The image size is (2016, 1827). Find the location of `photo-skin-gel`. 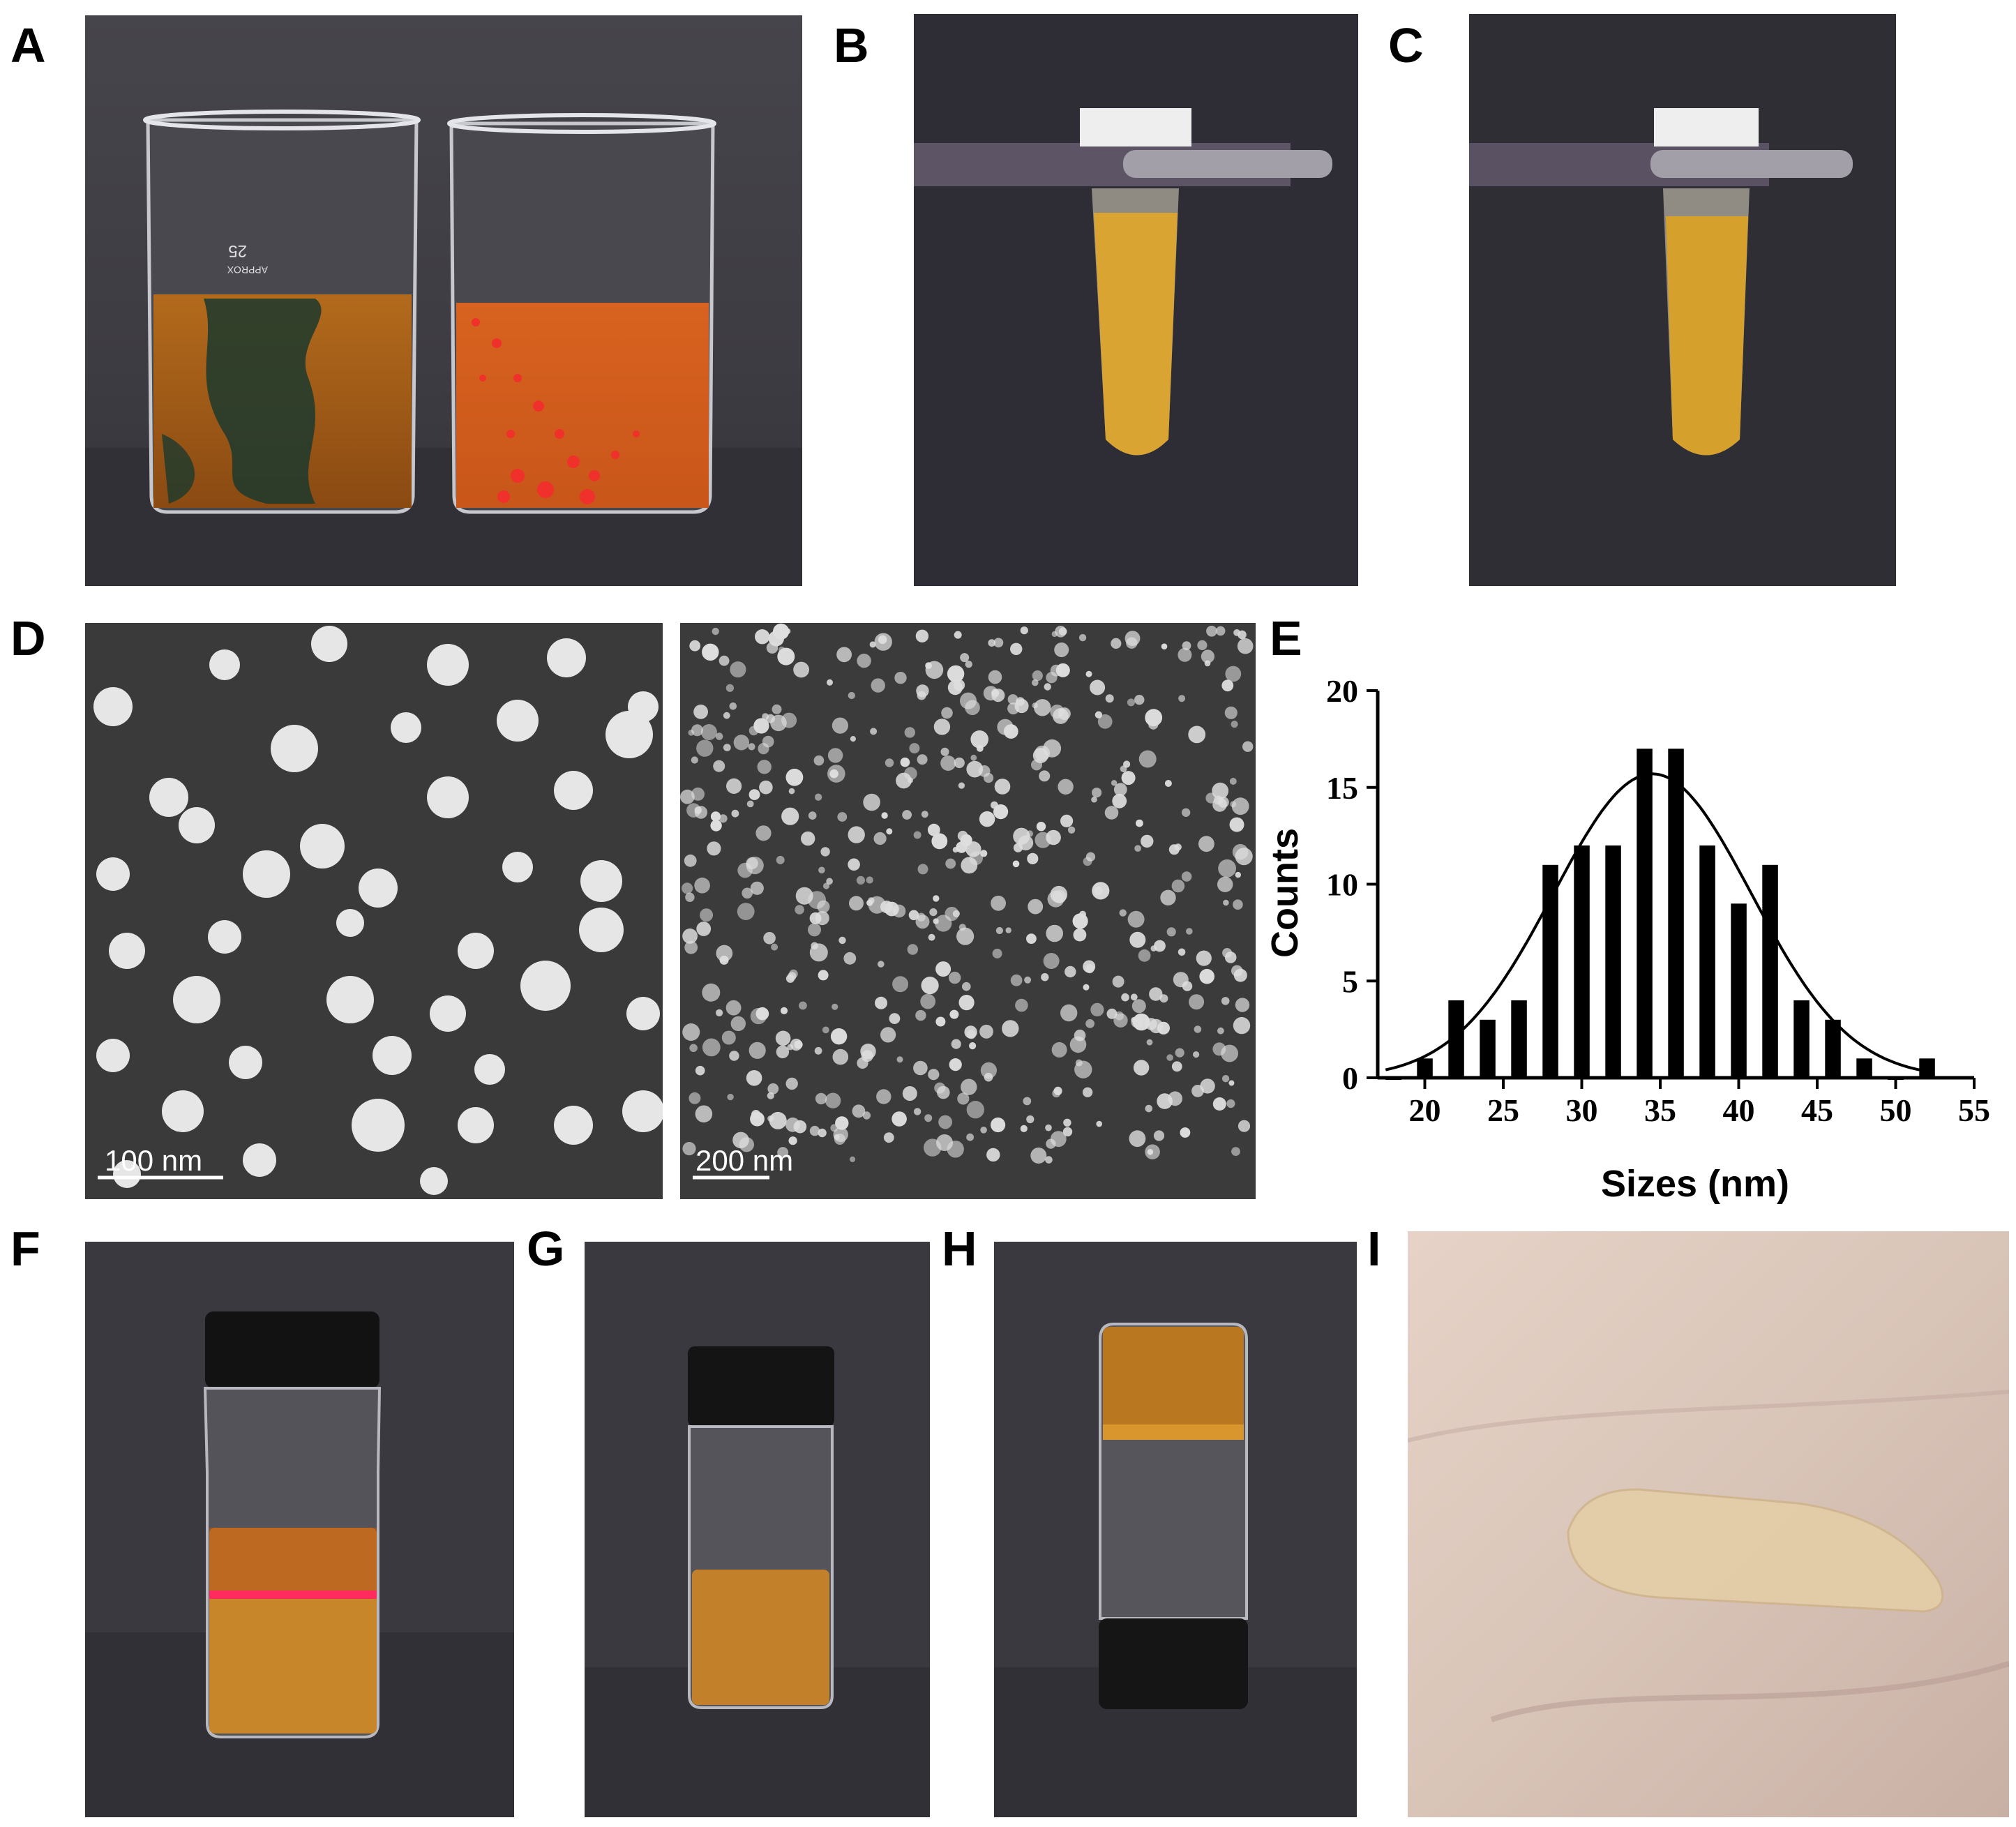

photo-skin-gel is located at coordinates (1708, 1524).